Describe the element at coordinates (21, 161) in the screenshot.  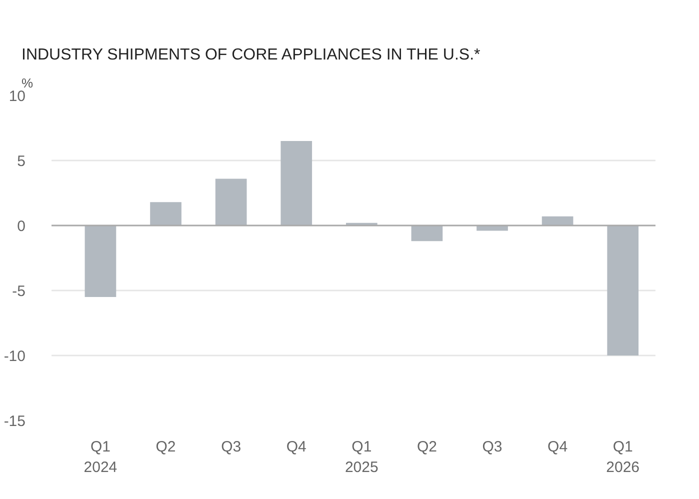
I see `y-tick-label: 5` at that location.